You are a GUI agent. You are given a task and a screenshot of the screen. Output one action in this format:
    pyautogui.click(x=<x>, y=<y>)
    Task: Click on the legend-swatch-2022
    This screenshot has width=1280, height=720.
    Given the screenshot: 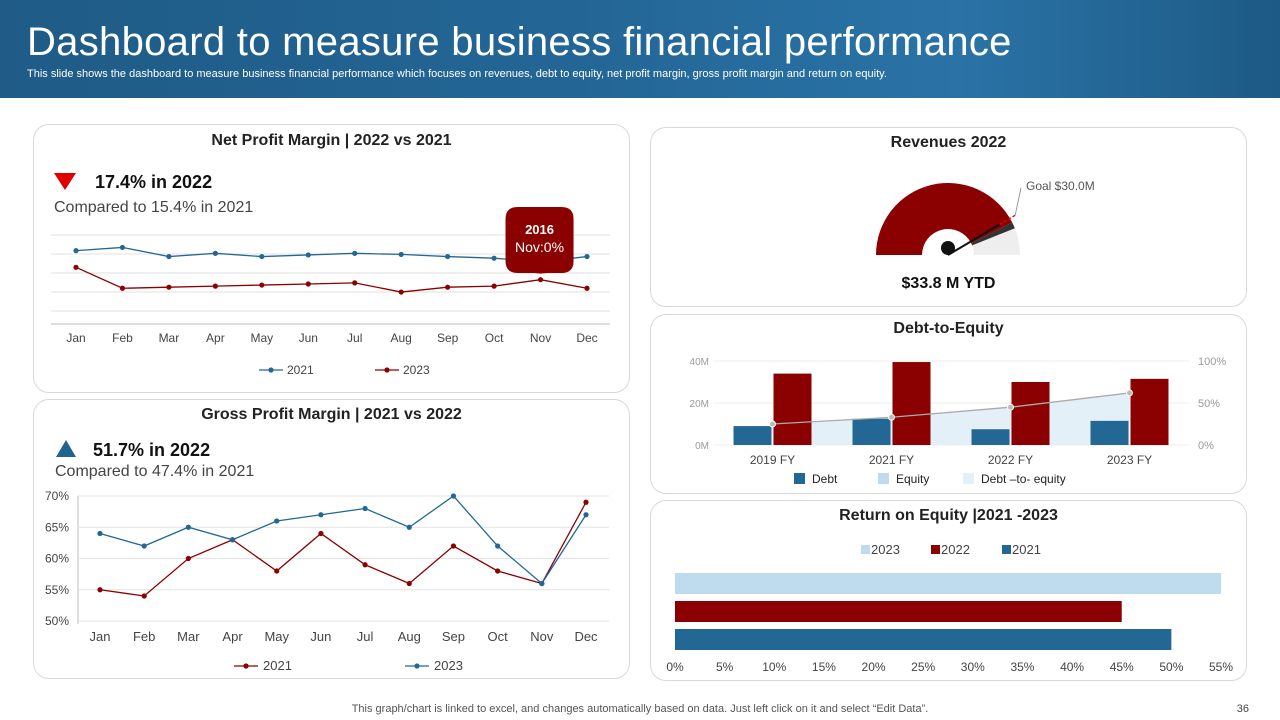 What is the action you would take?
    pyautogui.click(x=935, y=549)
    